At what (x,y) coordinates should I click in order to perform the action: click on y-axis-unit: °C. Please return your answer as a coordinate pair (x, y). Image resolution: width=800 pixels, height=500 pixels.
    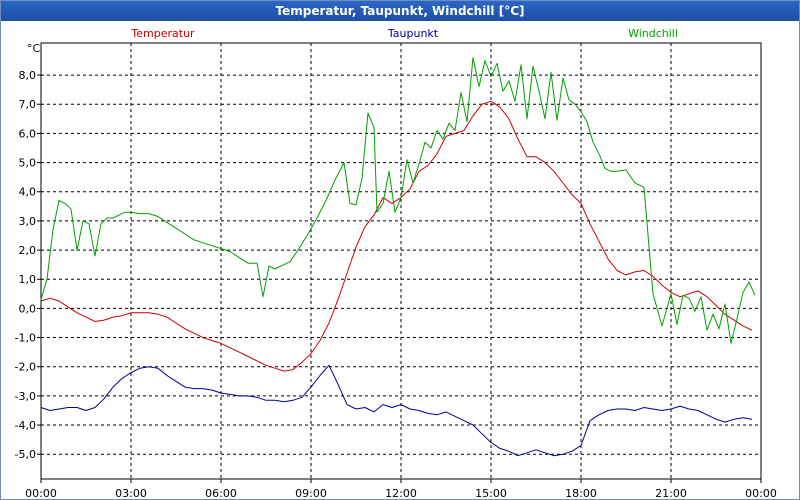
    Looking at the image, I should click on (34, 48).